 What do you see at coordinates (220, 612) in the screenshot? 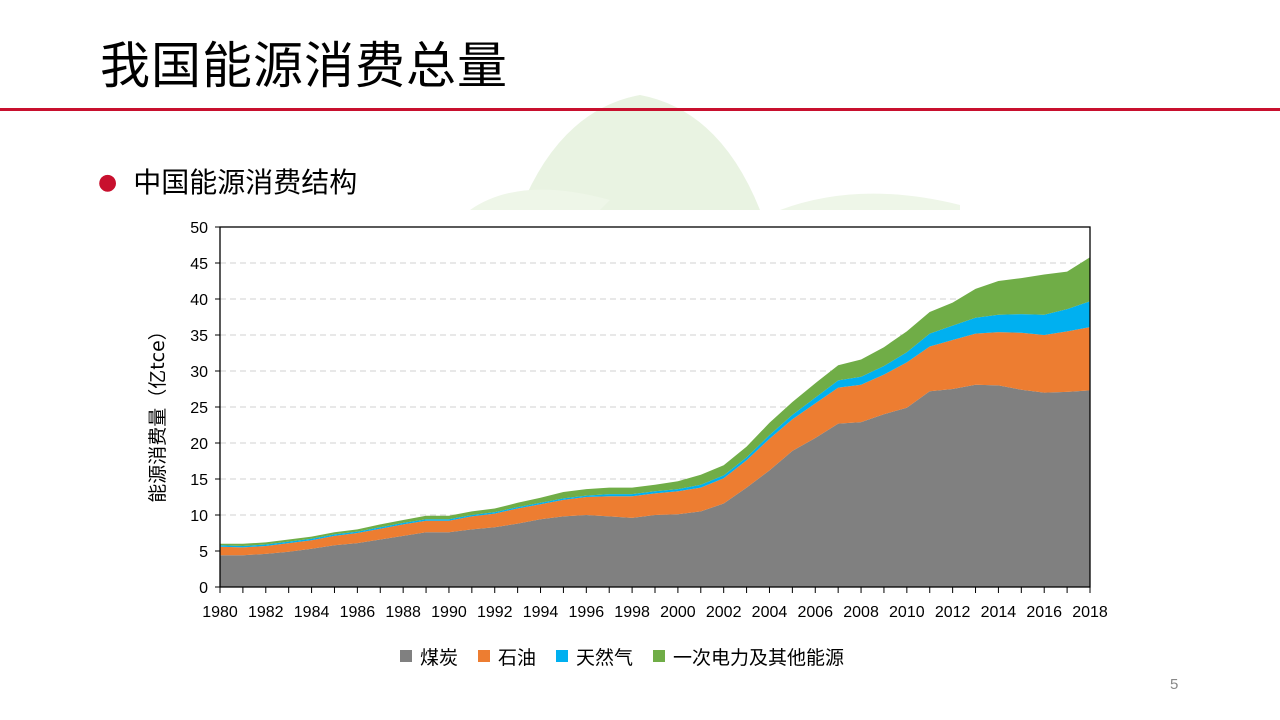
I see `x-tick-label: 1980` at bounding box center [220, 612].